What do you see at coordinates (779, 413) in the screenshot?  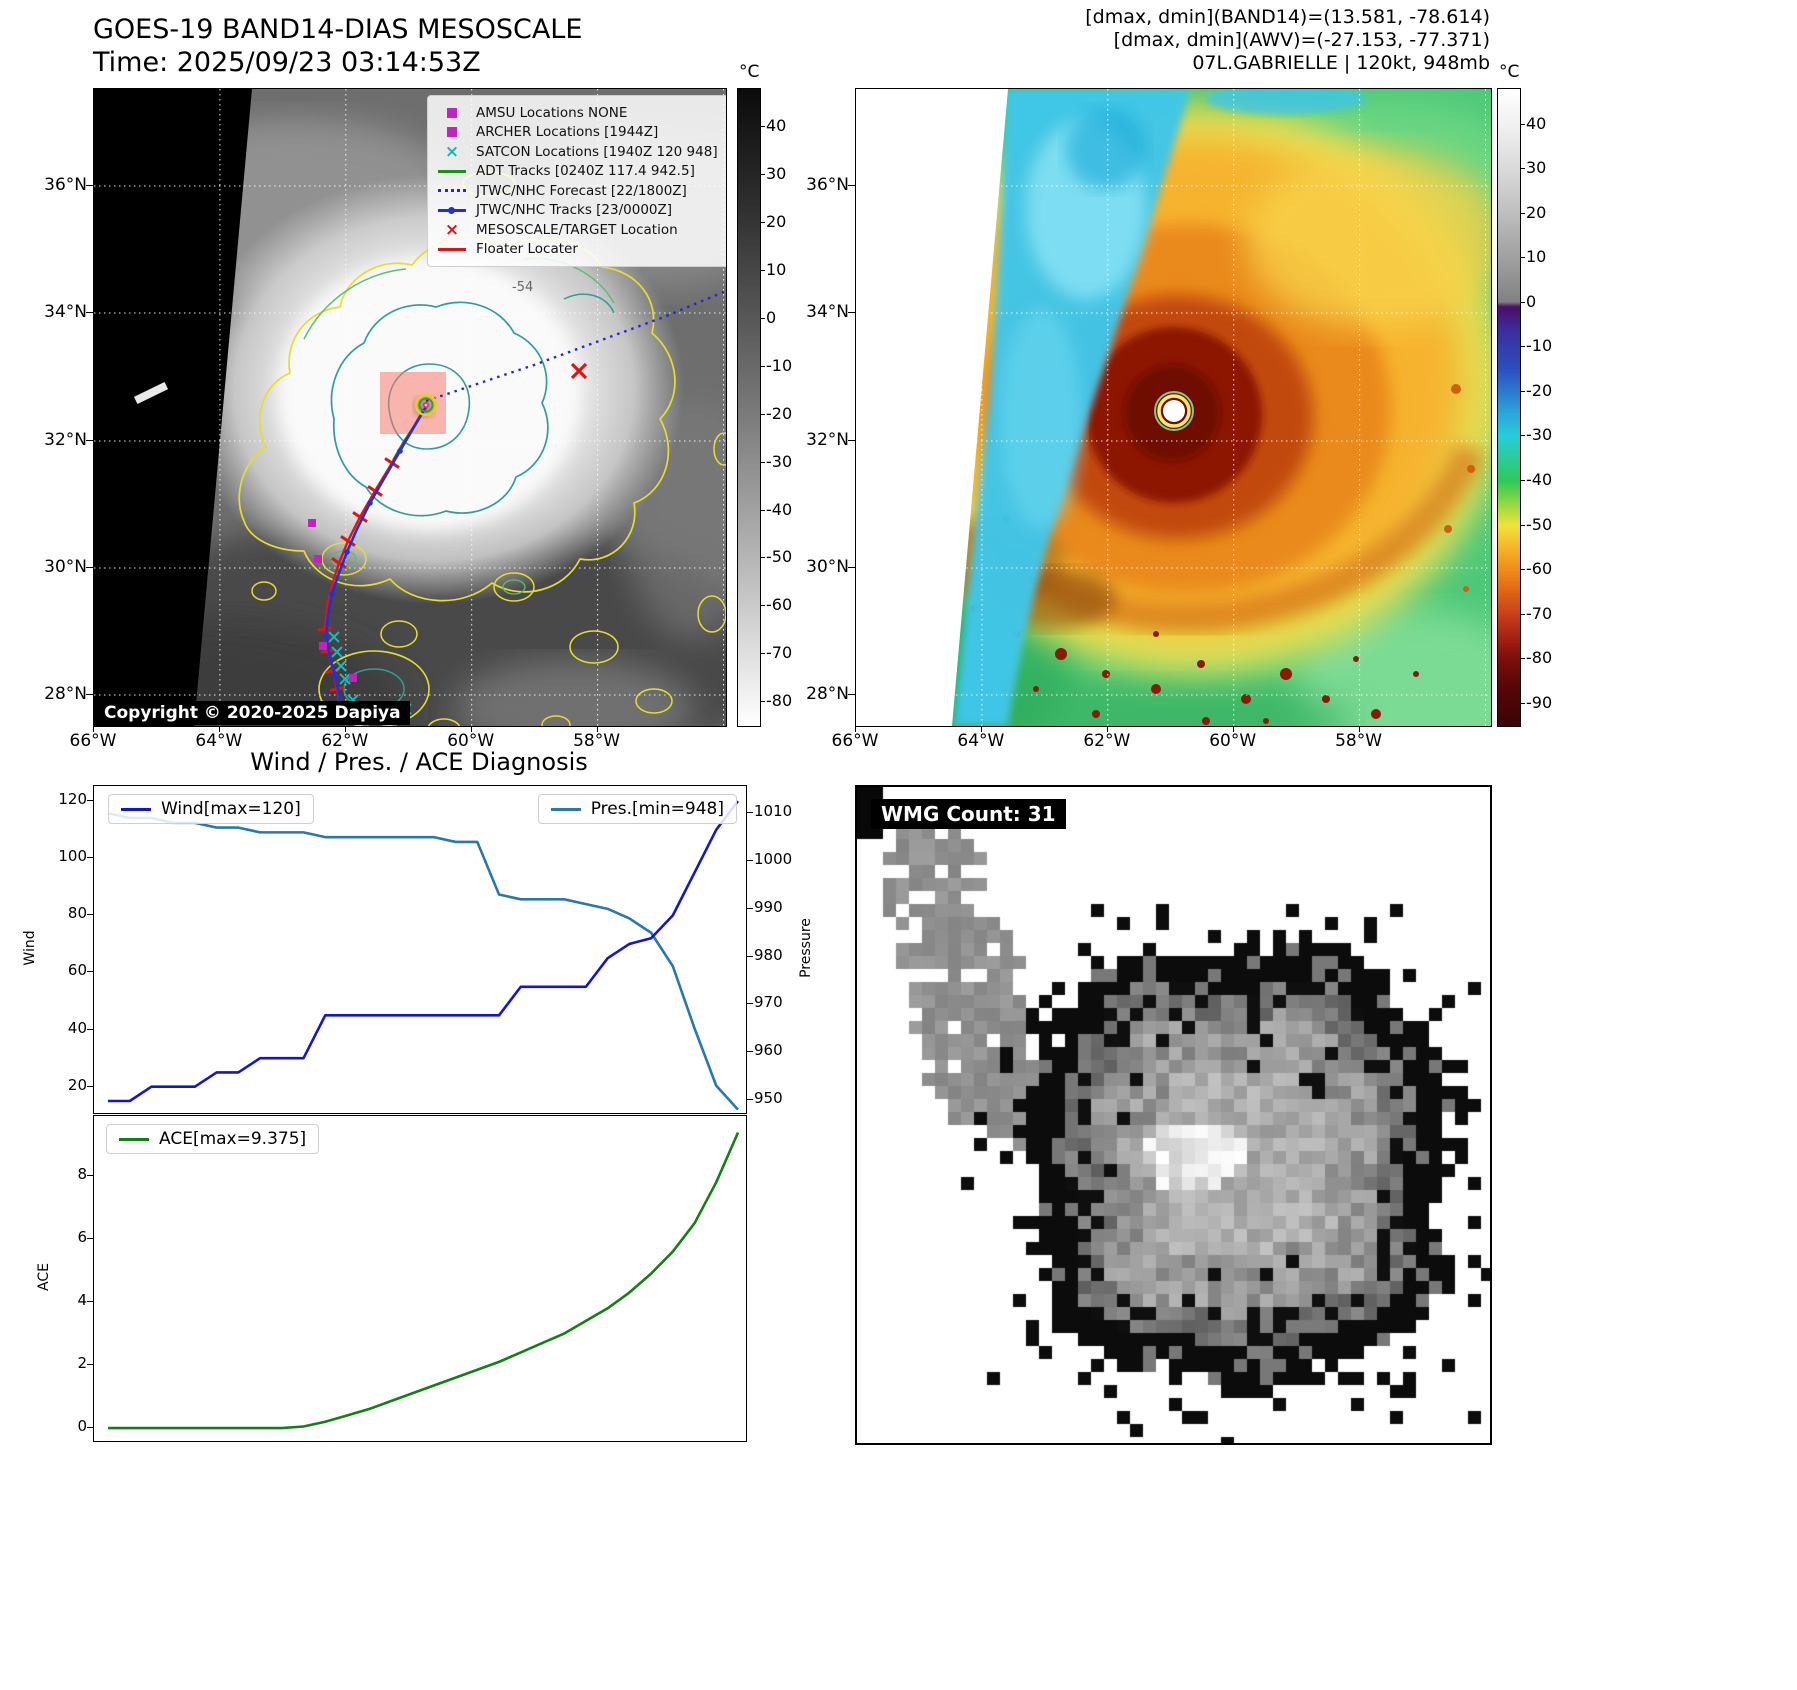 I see `colorbar-tick-label: -20` at bounding box center [779, 413].